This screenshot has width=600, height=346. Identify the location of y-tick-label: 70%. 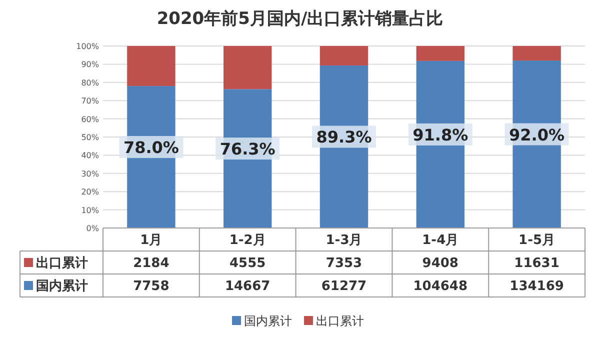
(90, 101).